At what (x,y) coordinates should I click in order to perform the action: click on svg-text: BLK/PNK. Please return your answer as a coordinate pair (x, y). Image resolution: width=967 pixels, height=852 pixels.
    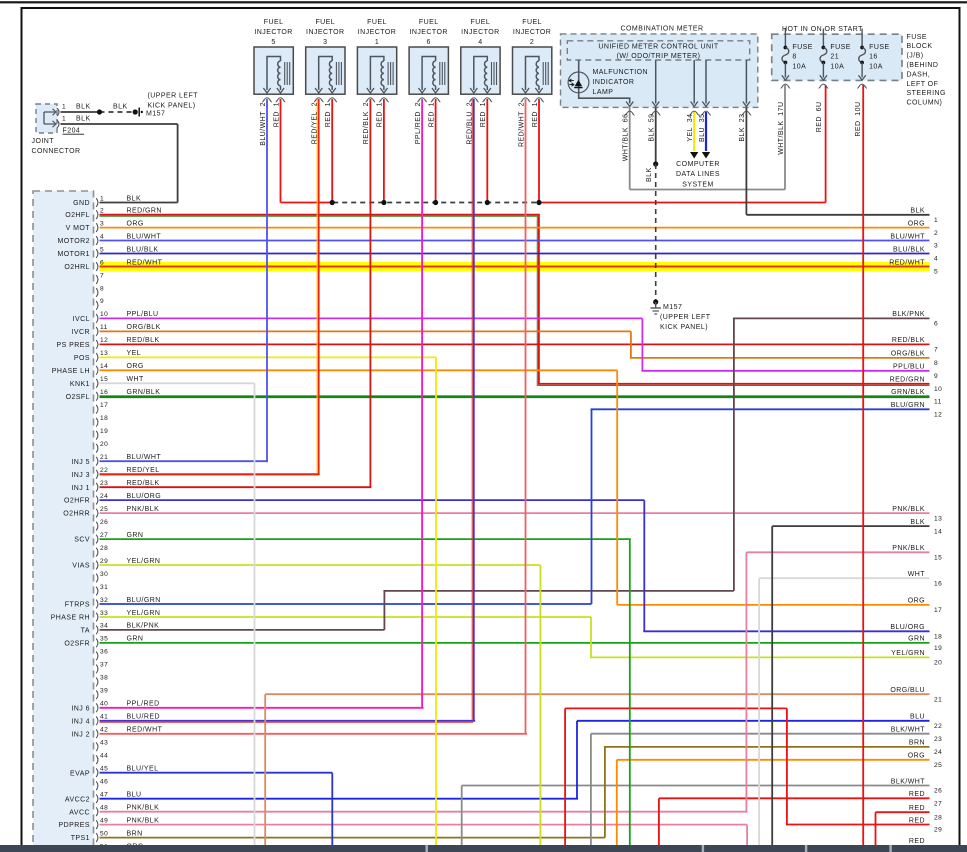
    Looking at the image, I should click on (908, 314).